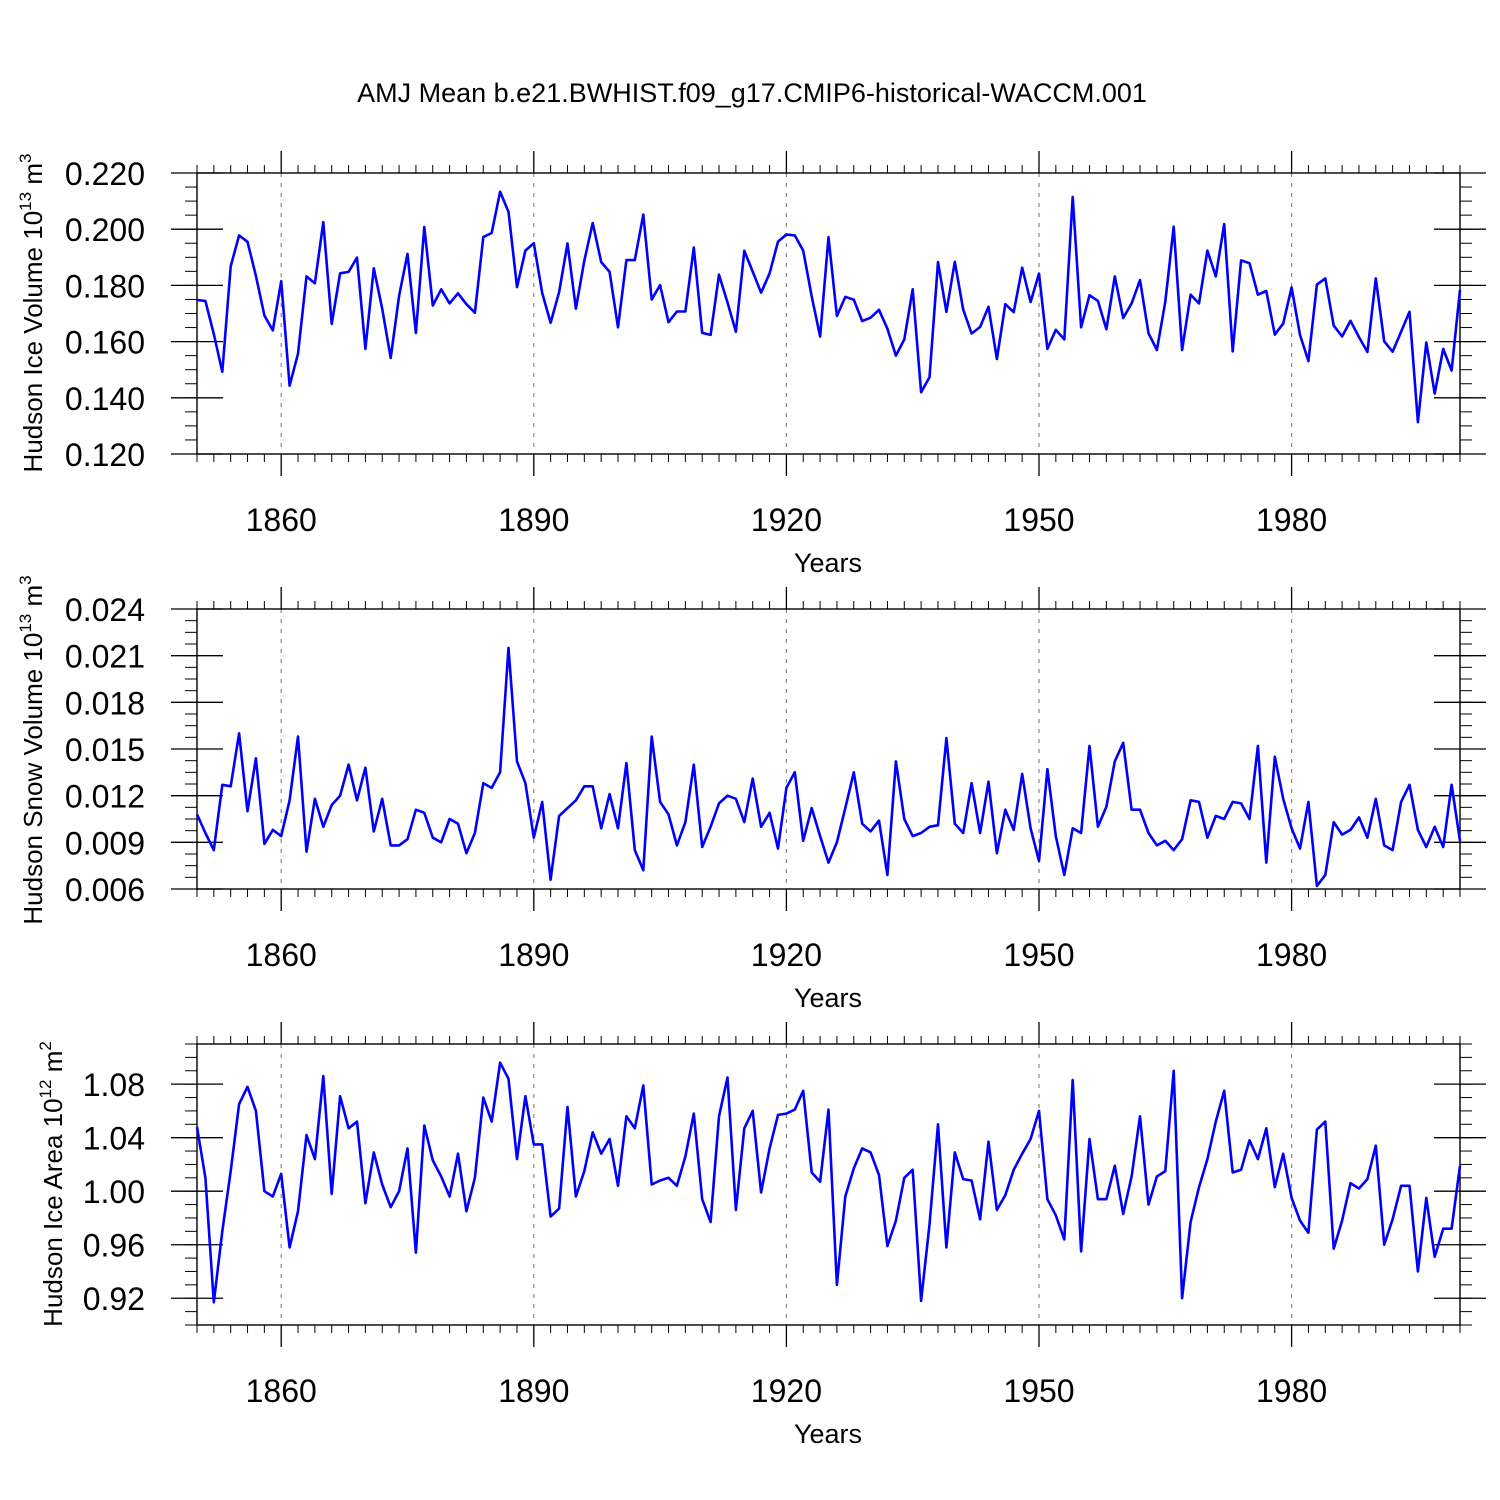  What do you see at coordinates (114, 1139) in the screenshot?
I see `y-tick-label: 1.04` at bounding box center [114, 1139].